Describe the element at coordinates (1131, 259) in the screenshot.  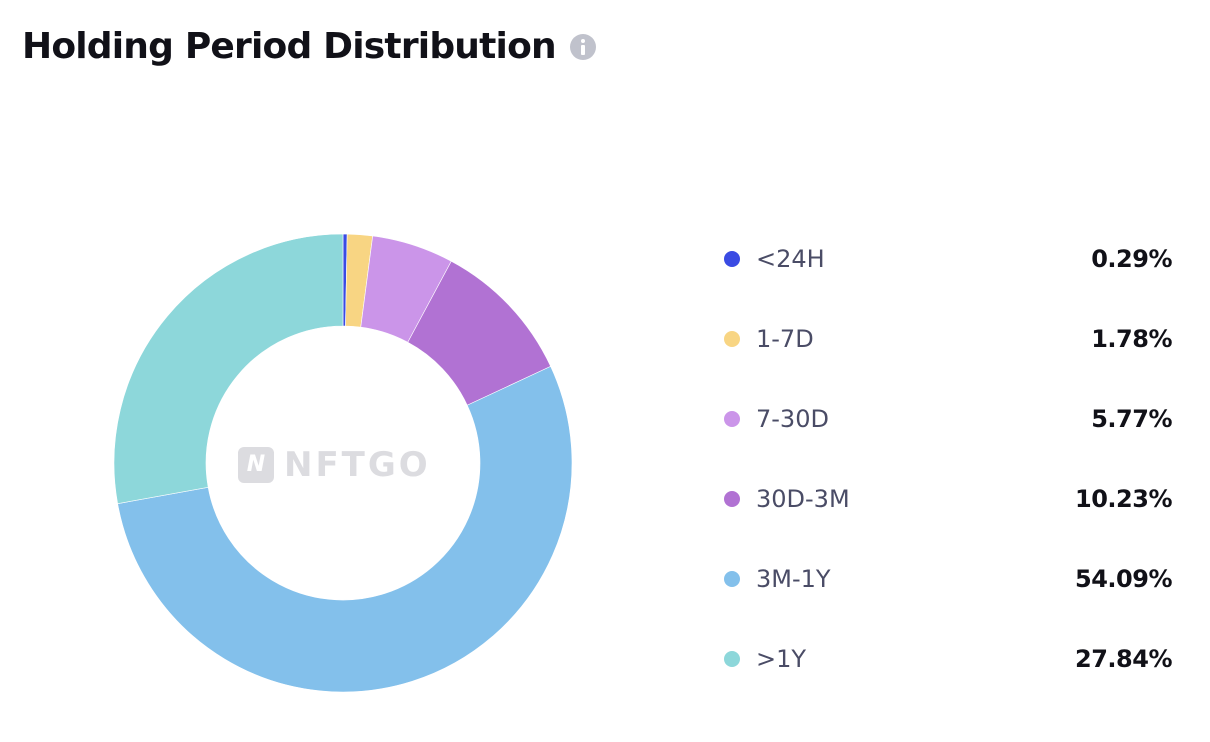
I see `legend-value: 0.29%` at that location.